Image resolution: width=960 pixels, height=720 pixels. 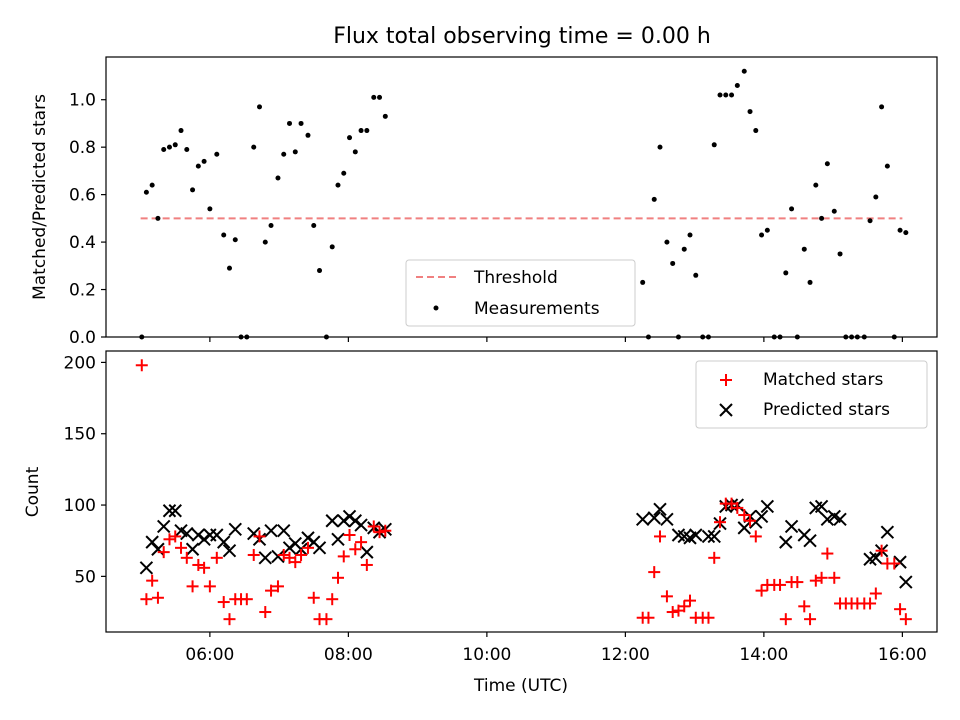 I want to click on ratio-y-tick-label: 0.2, so click(x=82, y=291).